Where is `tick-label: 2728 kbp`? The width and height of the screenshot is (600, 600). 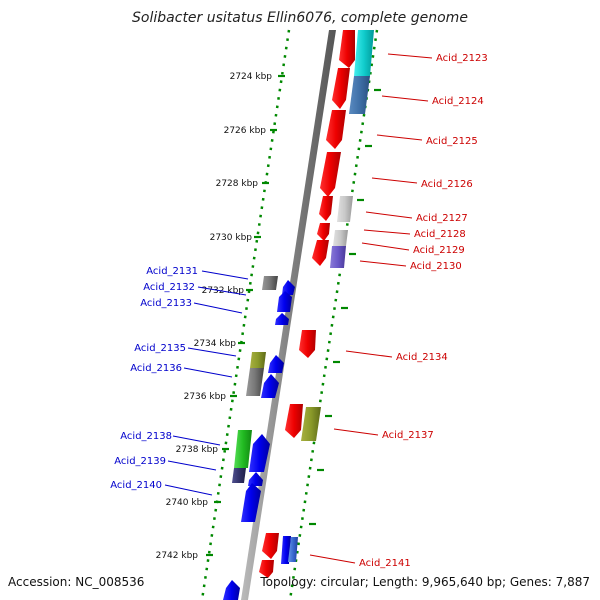 tick-label: 2728 kbp is located at coordinates (237, 184).